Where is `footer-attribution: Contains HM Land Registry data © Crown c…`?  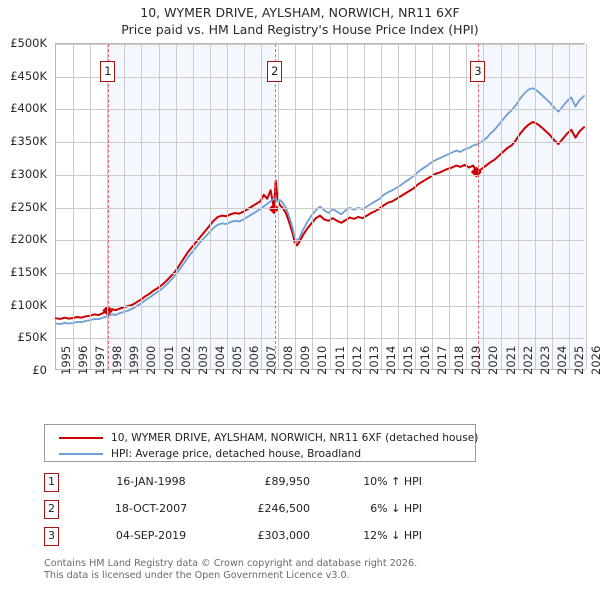 footer-attribution: Contains HM Land Registry data © Crown c… is located at coordinates (314, 569).